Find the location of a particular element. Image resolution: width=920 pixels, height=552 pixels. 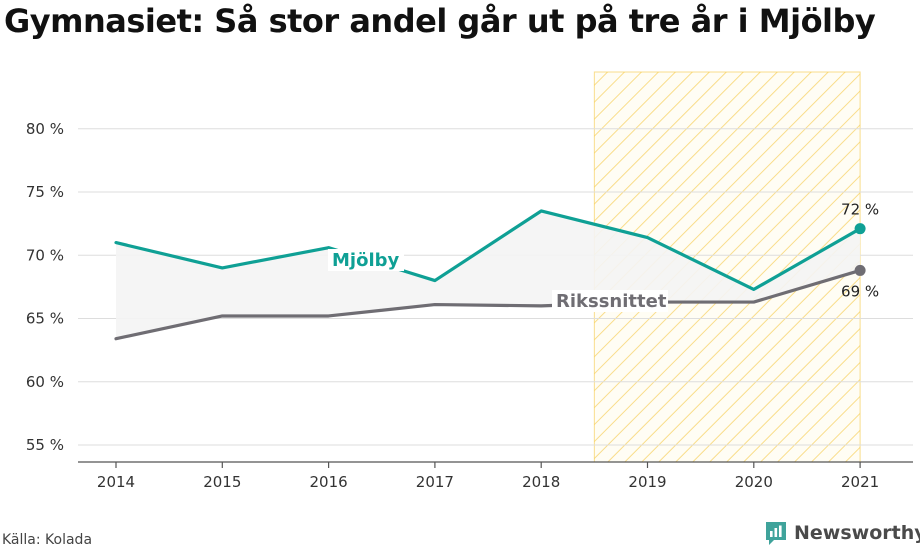

series-label-rikssnittet: Rikssnittet is located at coordinates (611, 301).